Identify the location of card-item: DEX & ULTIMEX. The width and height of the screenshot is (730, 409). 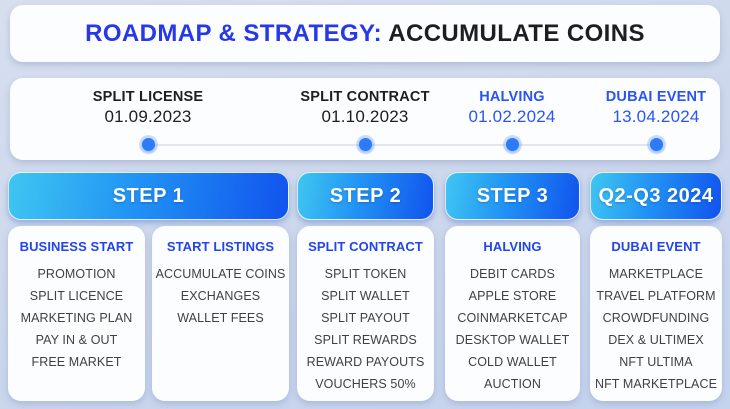
(656, 340).